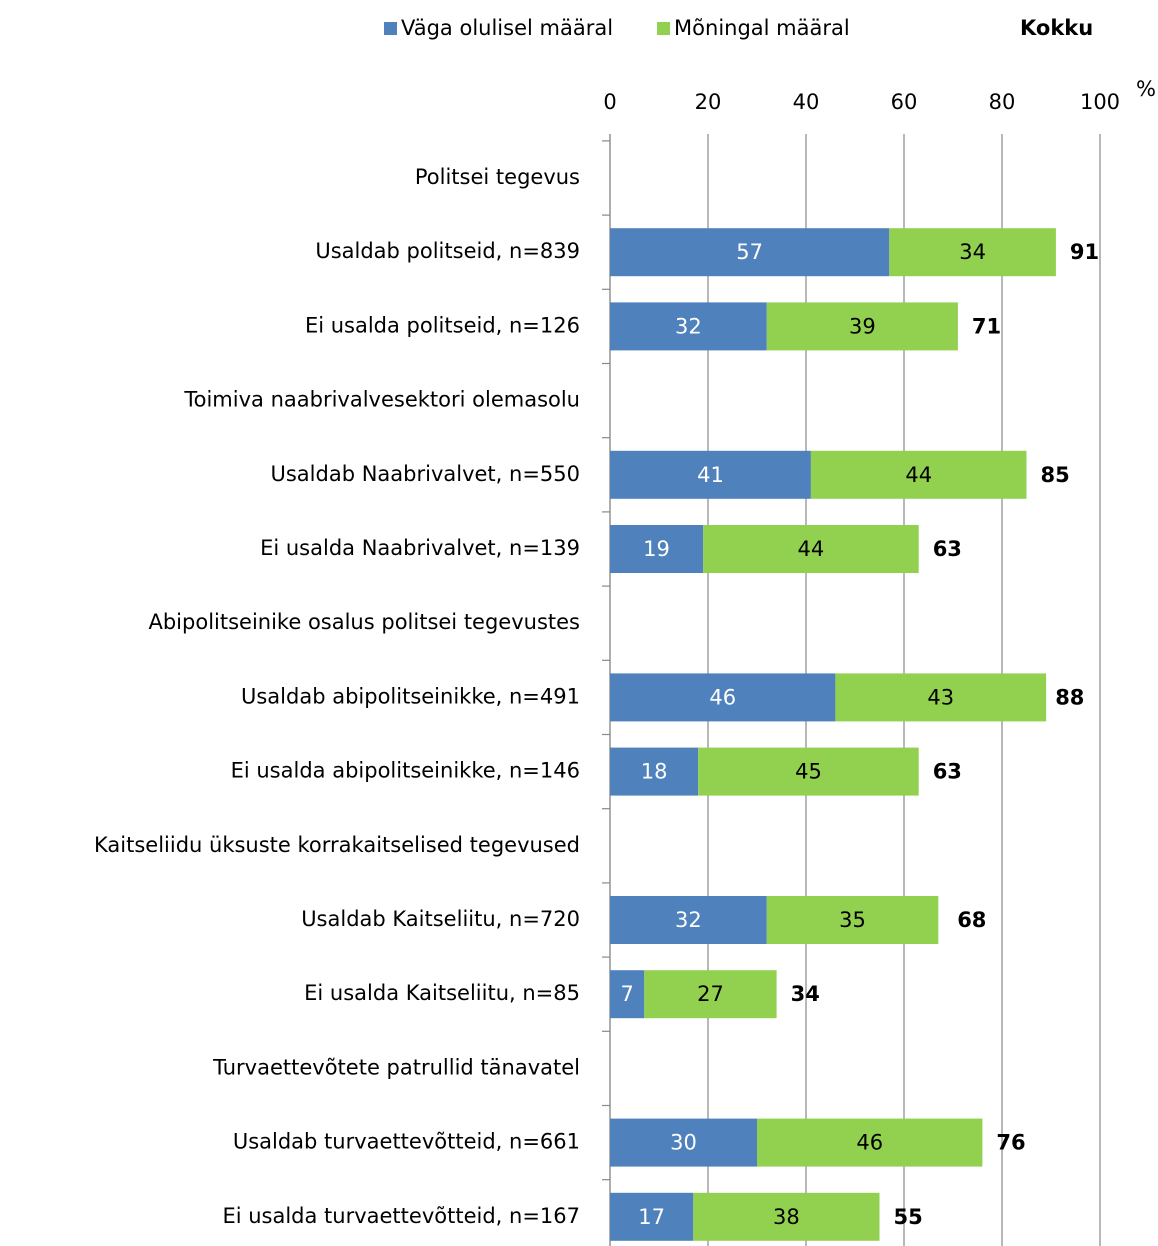  I want to click on y-tick-label: Ei usalda Naabrivalvet, n=139, so click(420, 548).